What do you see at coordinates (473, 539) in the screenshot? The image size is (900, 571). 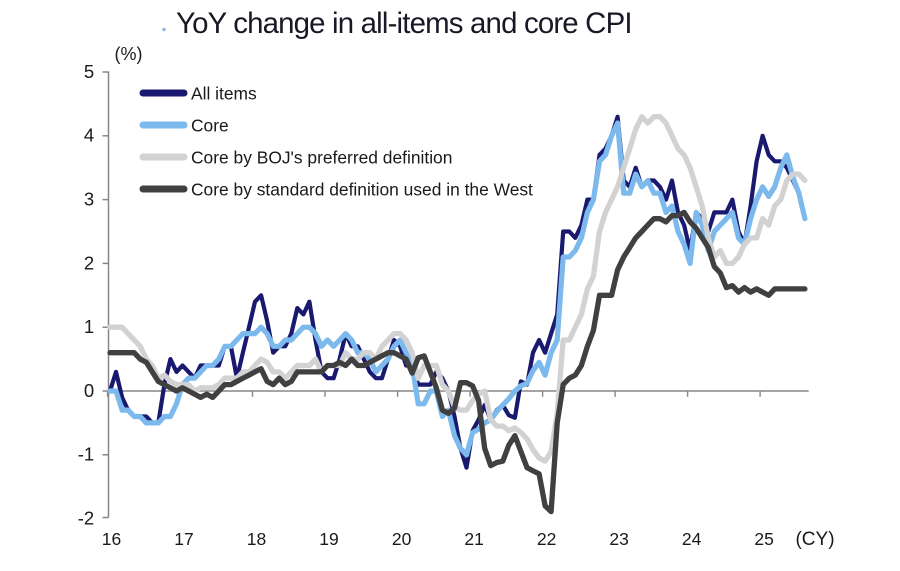 I see `svg-text: 21` at bounding box center [473, 539].